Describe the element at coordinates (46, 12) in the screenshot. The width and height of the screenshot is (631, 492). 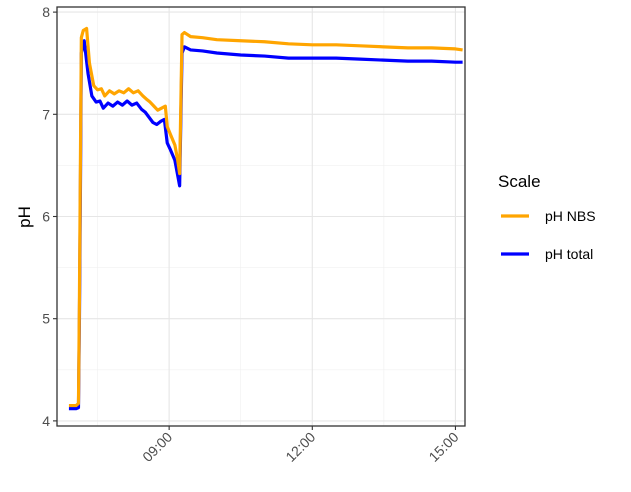
I see `y-tick-label: 8` at that location.